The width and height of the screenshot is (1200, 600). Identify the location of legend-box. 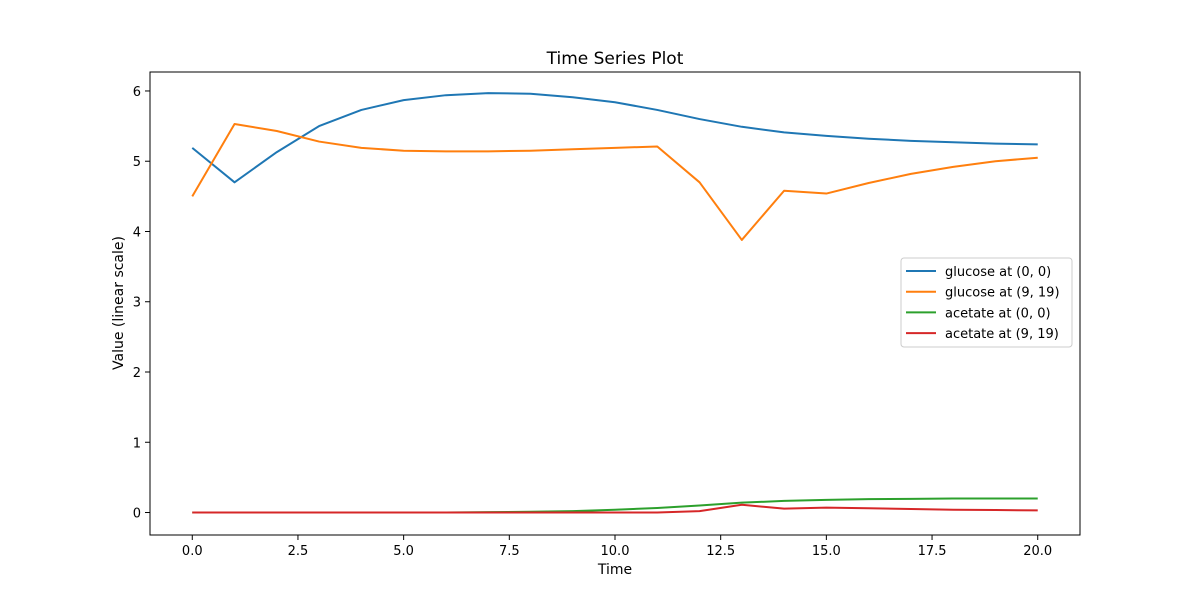
(986, 302).